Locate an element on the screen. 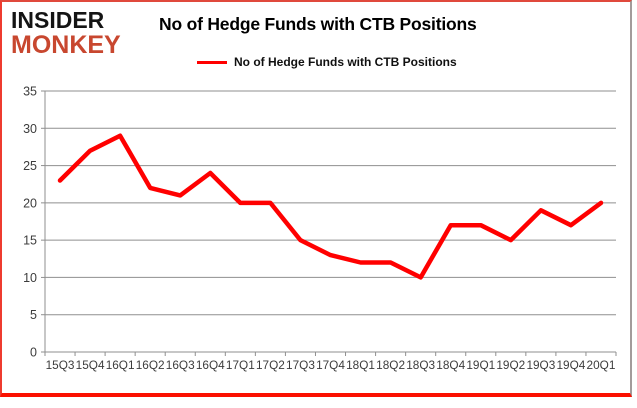 This screenshot has width=637, height=408. chart-legend: No of Hedge Funds with CTB Positions is located at coordinates (327, 62).